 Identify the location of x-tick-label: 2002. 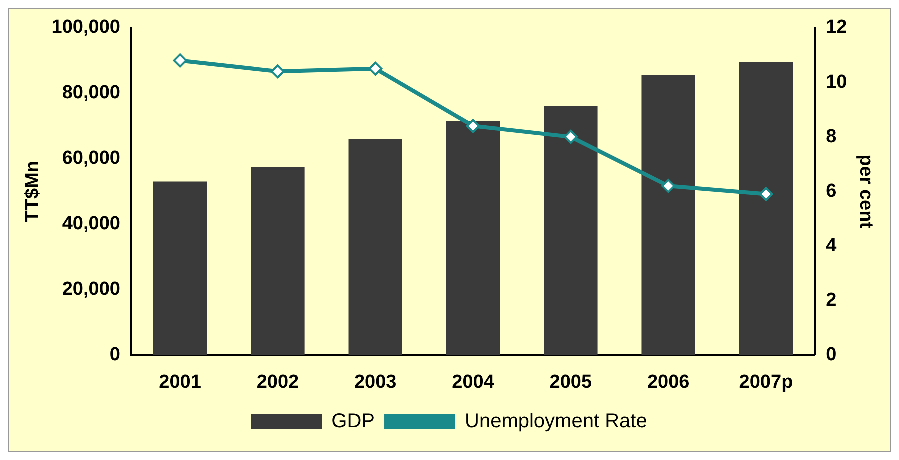
(278, 382).